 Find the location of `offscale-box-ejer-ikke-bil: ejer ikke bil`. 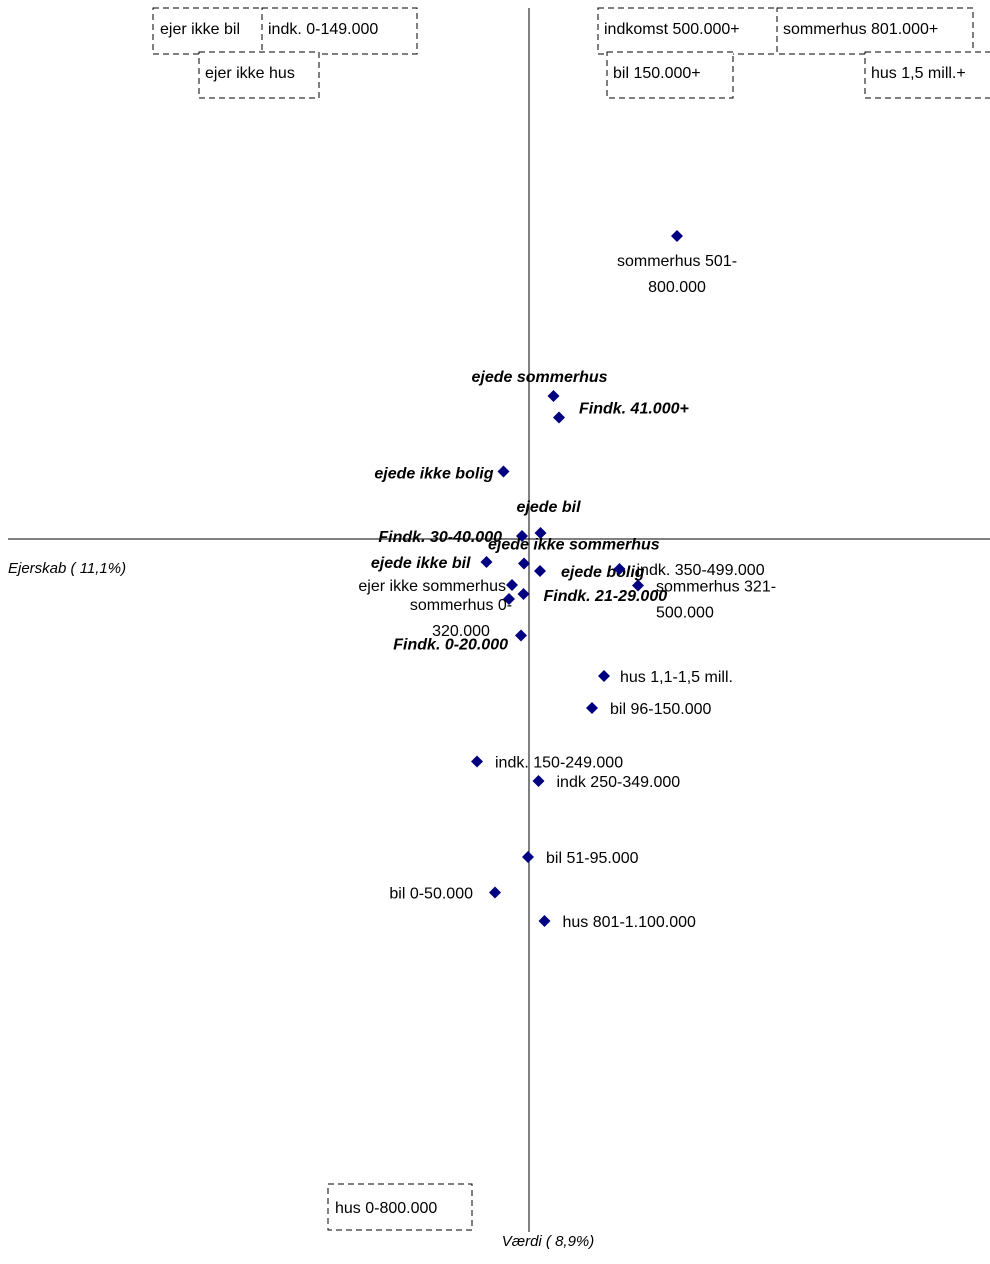

offscale-box-ejer-ikke-bil: ejer ikke bil is located at coordinates (208, 31).